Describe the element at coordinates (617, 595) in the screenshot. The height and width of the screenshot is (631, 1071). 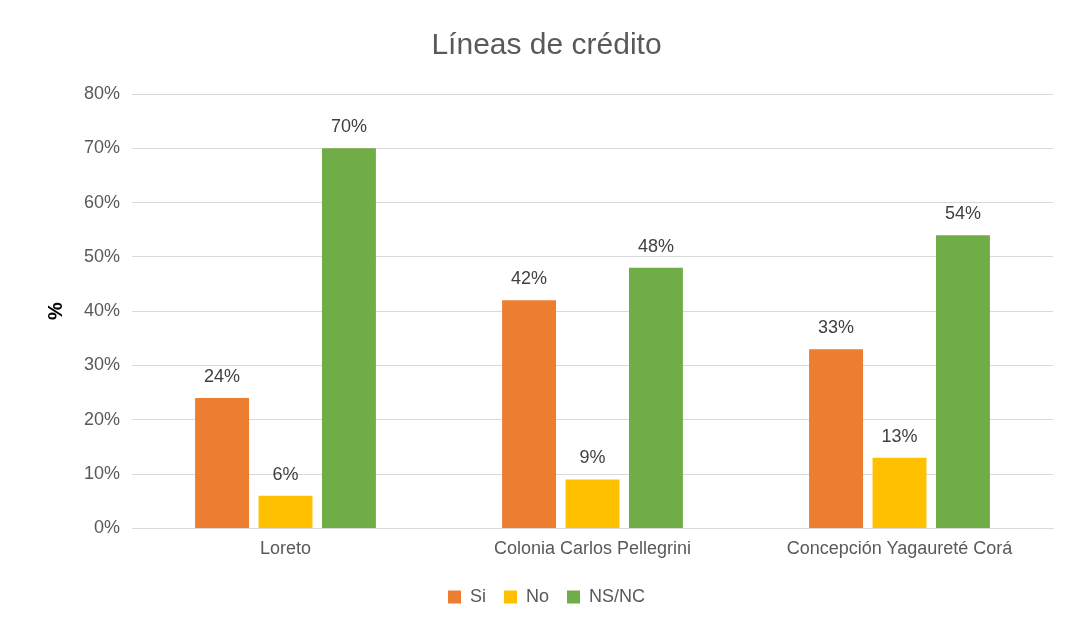
I see `legend-label: NS/NC` at that location.